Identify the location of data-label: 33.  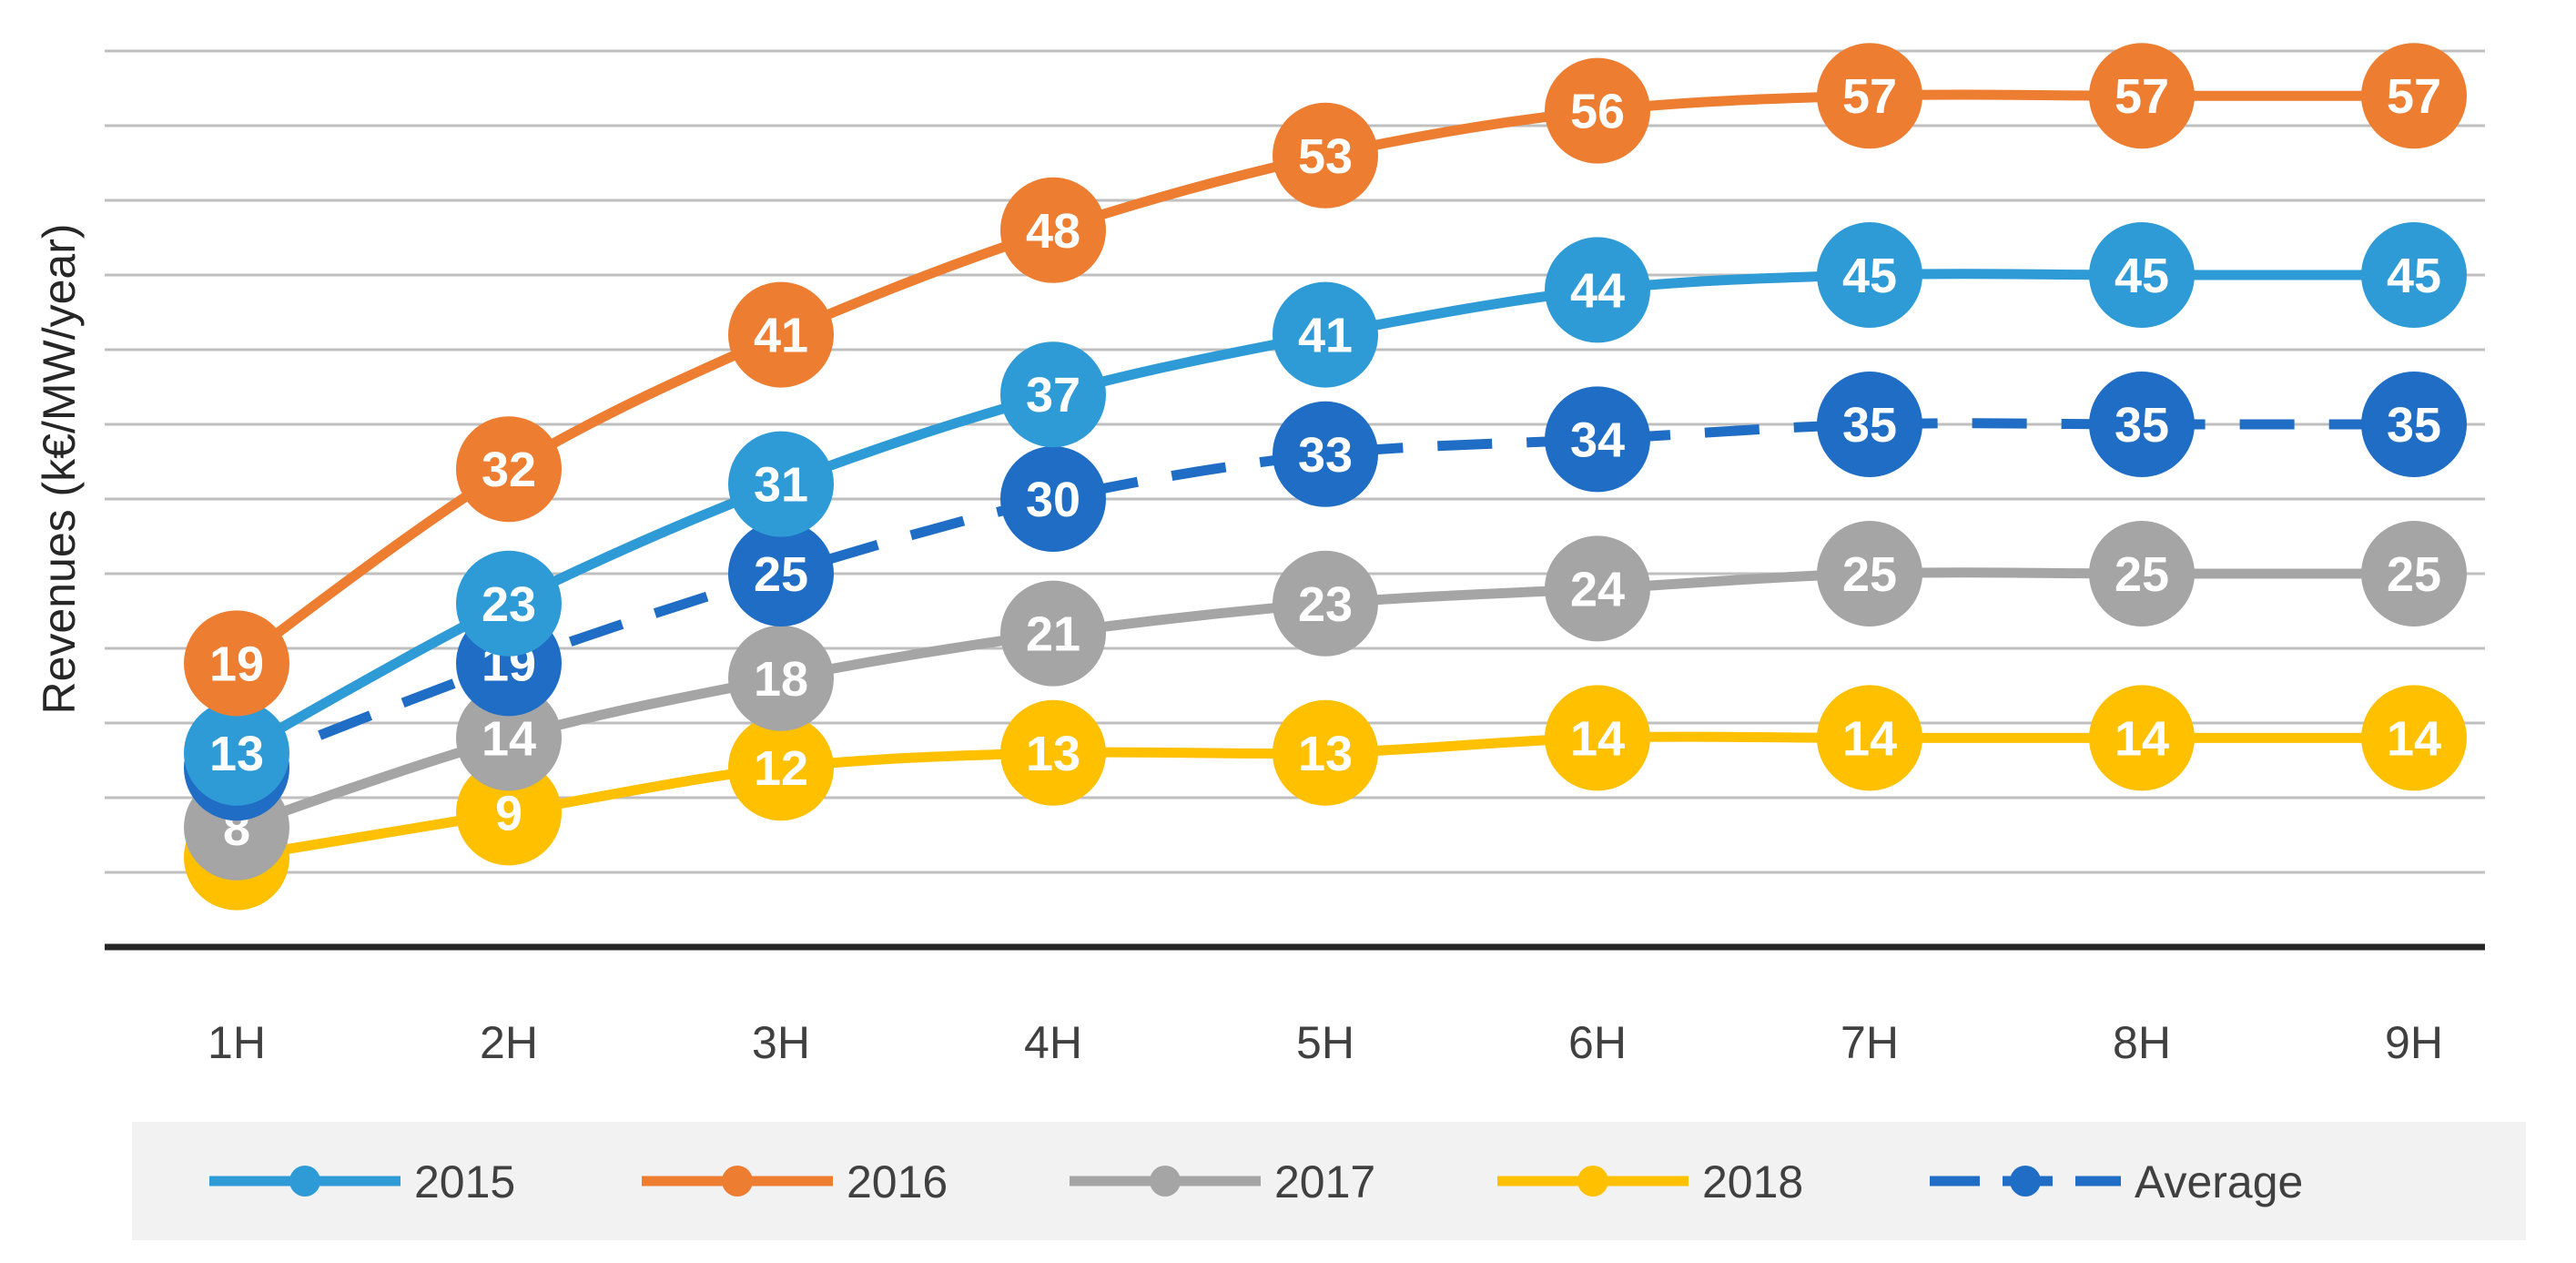
(1325, 455).